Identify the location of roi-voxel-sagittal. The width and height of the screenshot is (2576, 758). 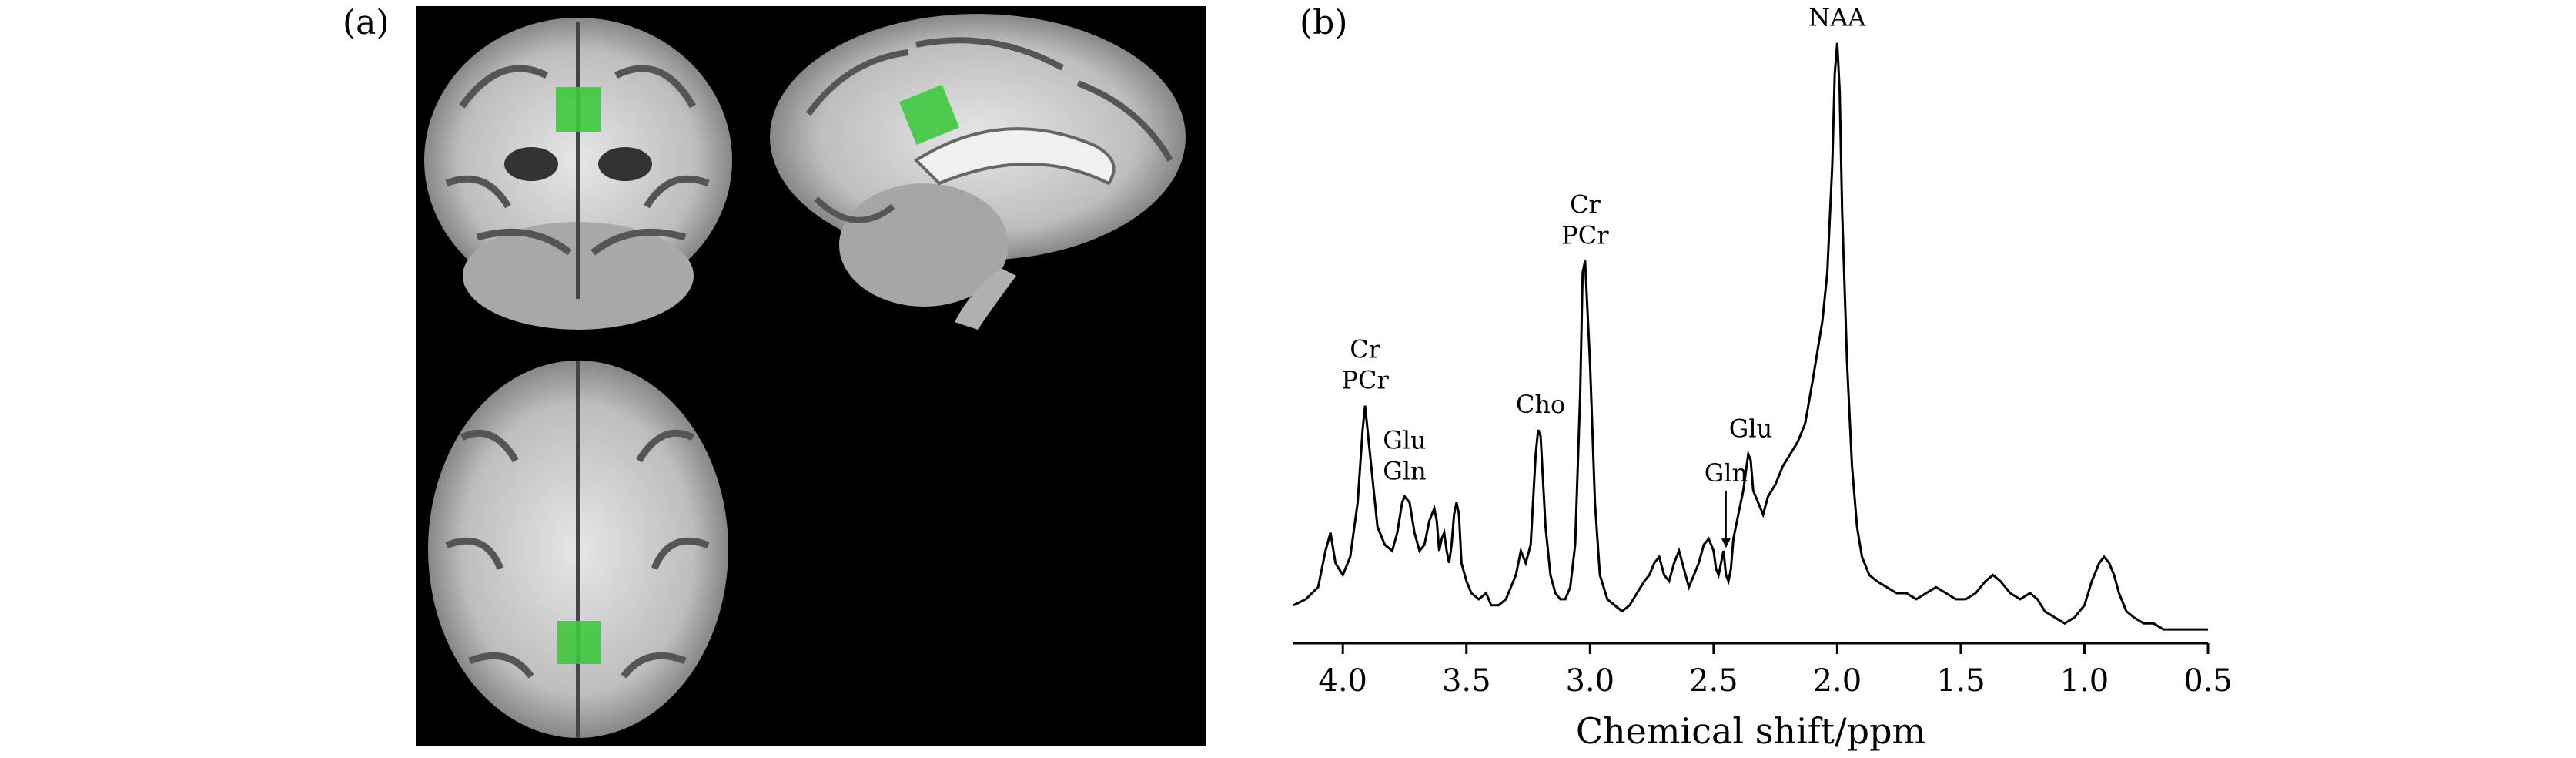
(929, 115).